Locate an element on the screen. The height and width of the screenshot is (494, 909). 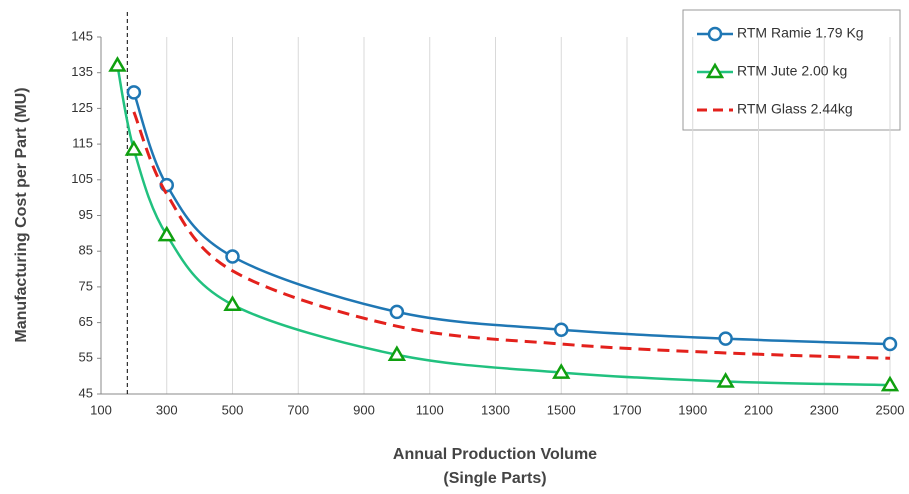
x-tick-label: 1300 is located at coordinates (495, 409).